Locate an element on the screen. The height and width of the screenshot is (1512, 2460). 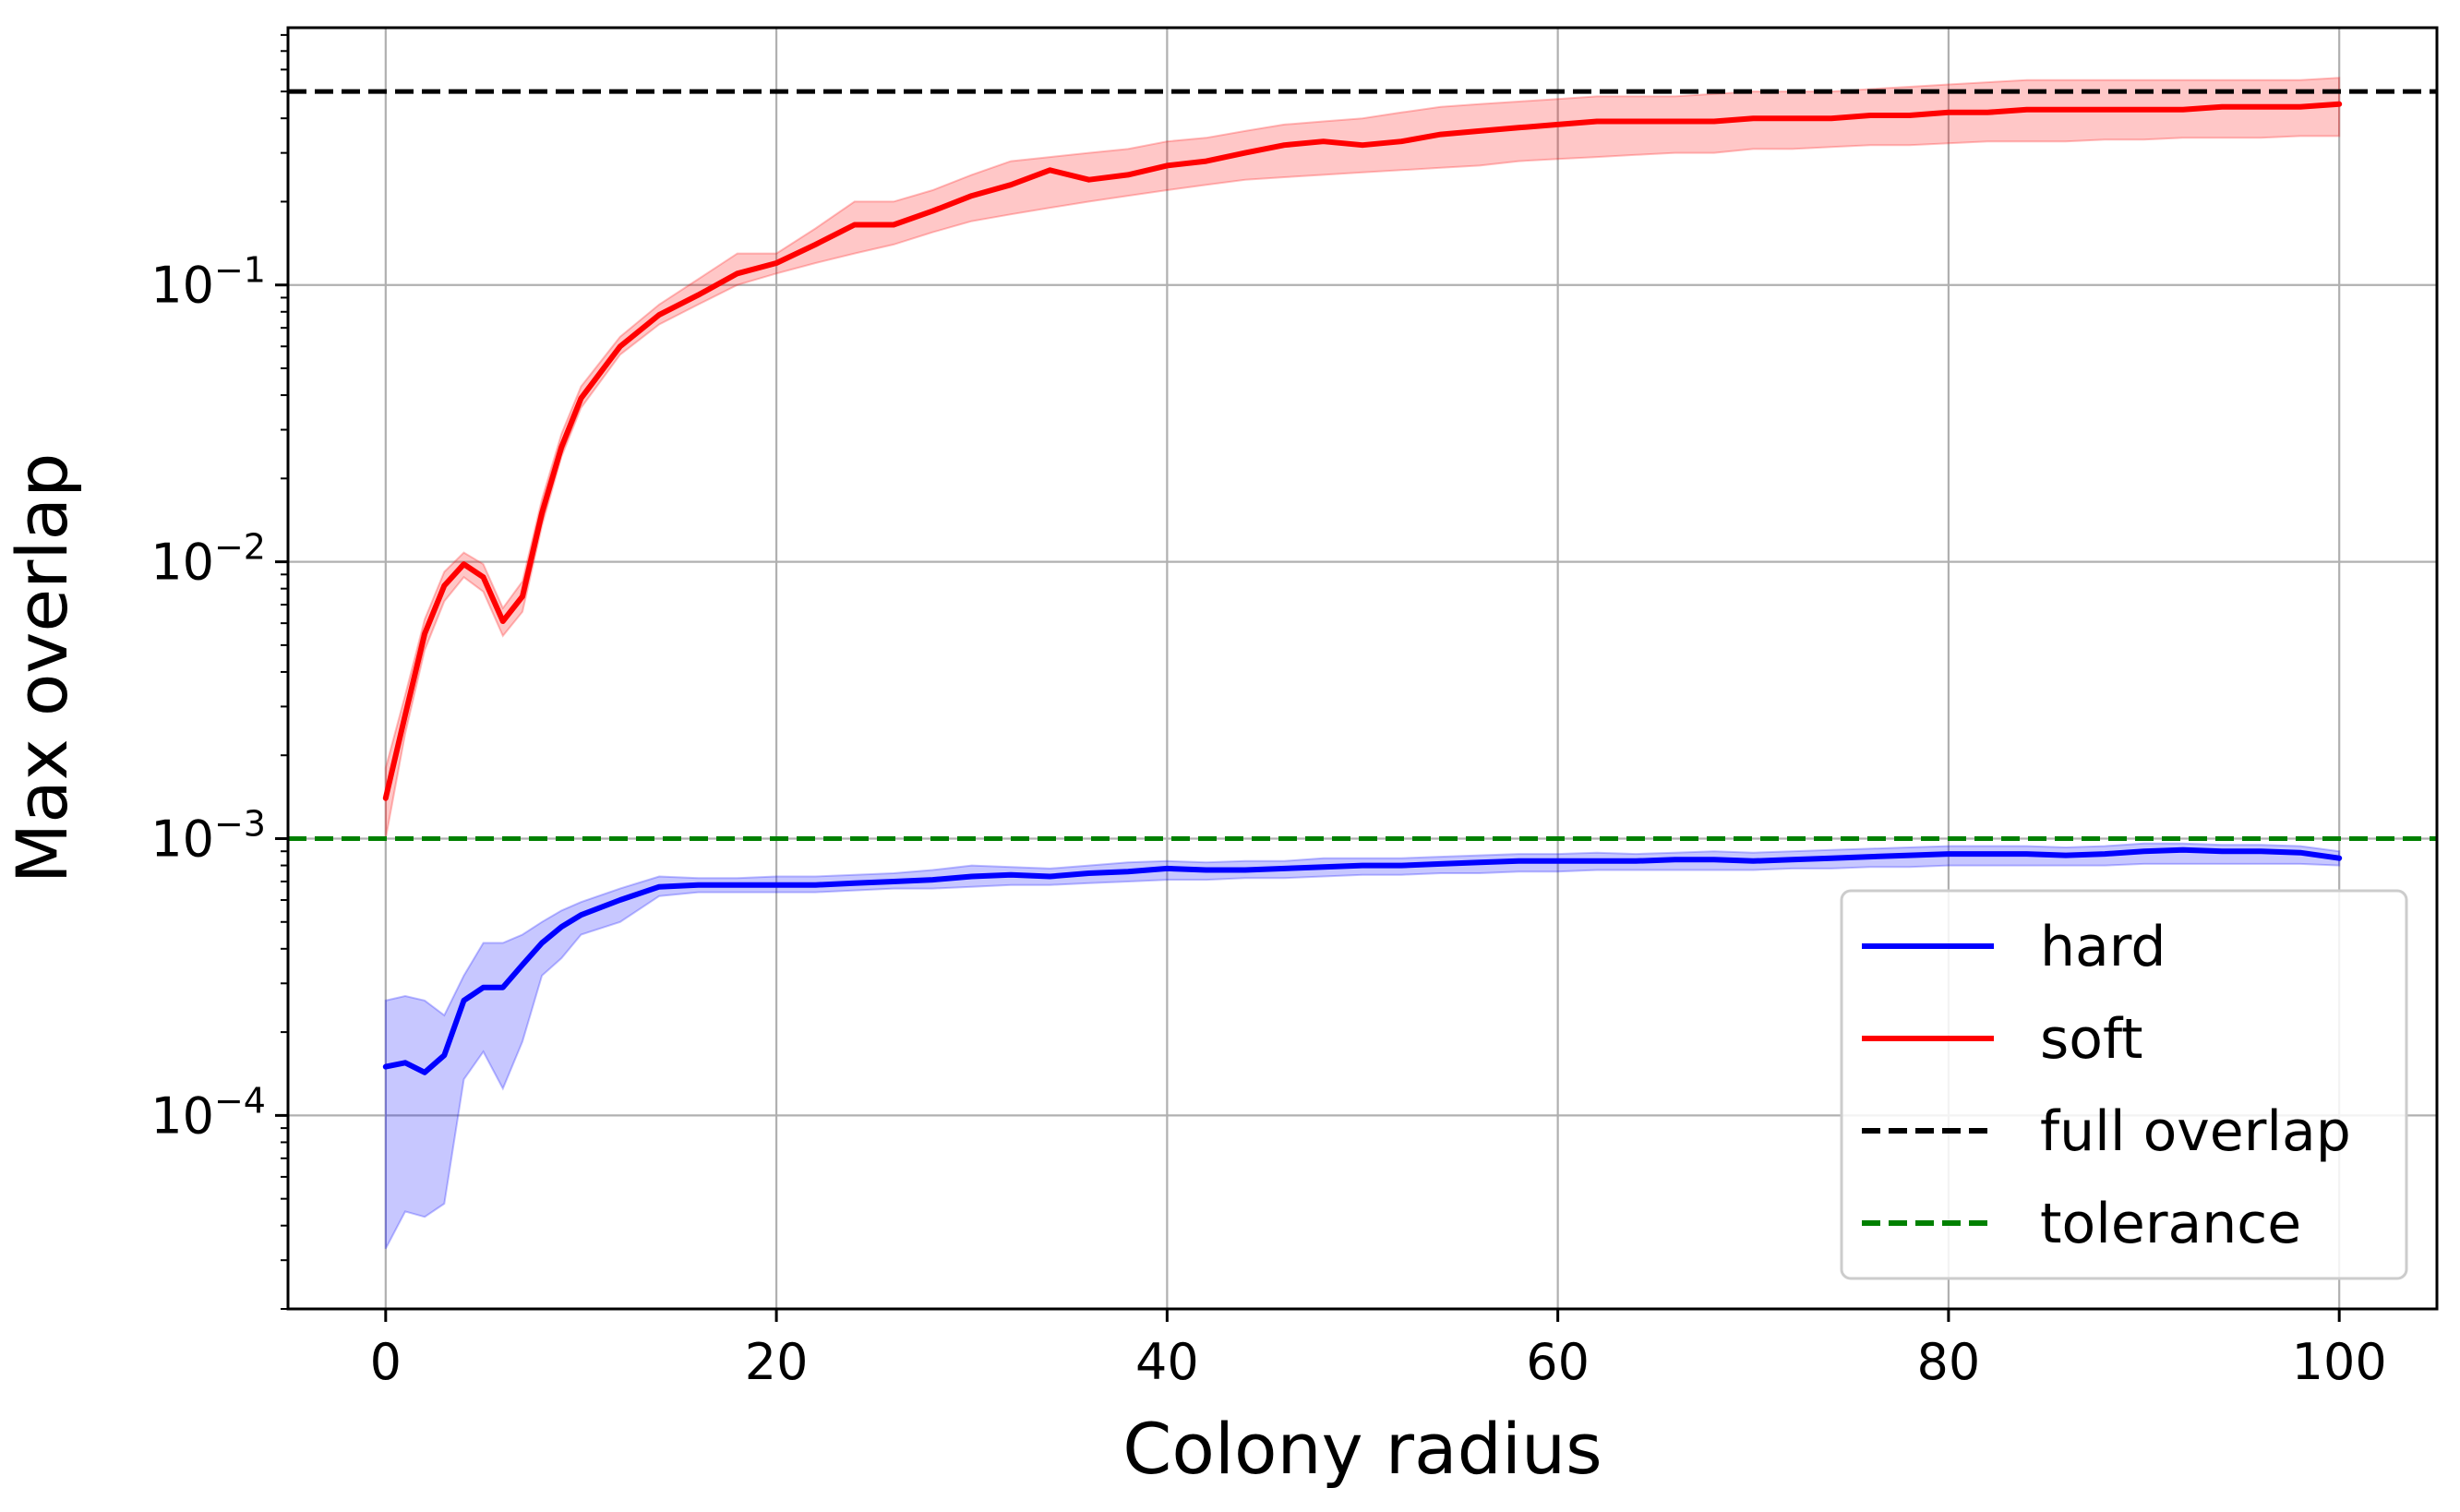
x-tick-label-2: 40 is located at coordinates (1167, 1362).